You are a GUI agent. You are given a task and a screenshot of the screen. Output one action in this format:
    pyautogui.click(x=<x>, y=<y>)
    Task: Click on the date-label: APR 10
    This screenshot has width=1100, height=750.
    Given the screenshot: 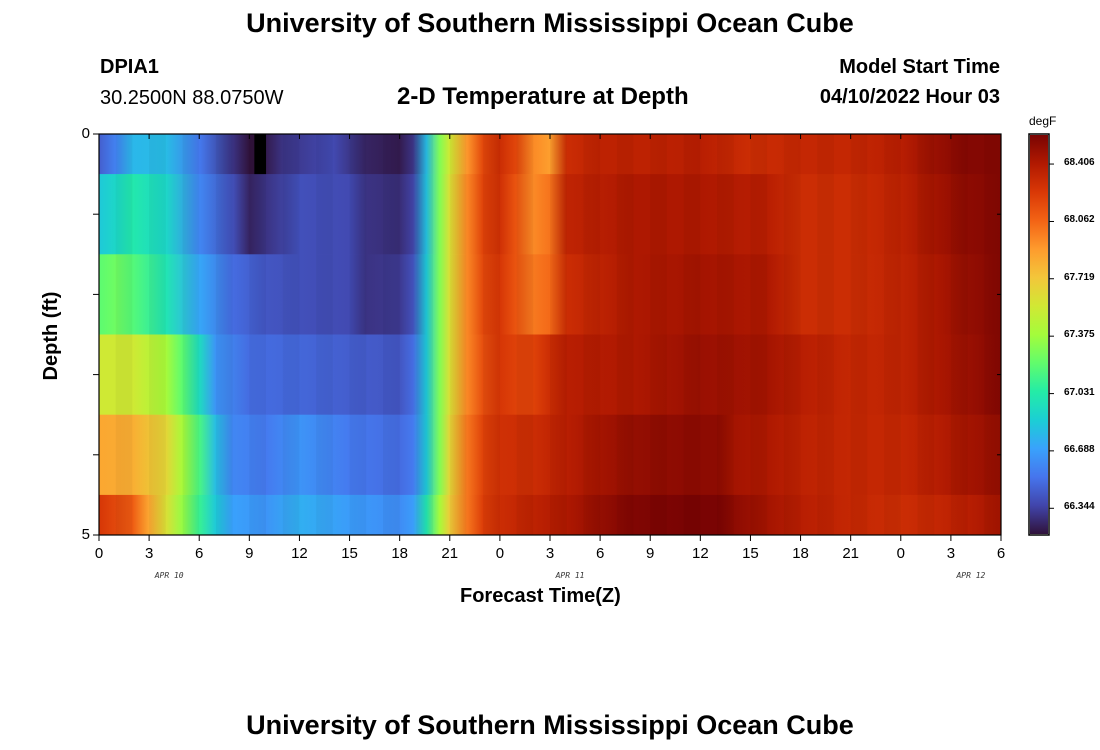 What is the action you would take?
    pyautogui.click(x=169, y=575)
    